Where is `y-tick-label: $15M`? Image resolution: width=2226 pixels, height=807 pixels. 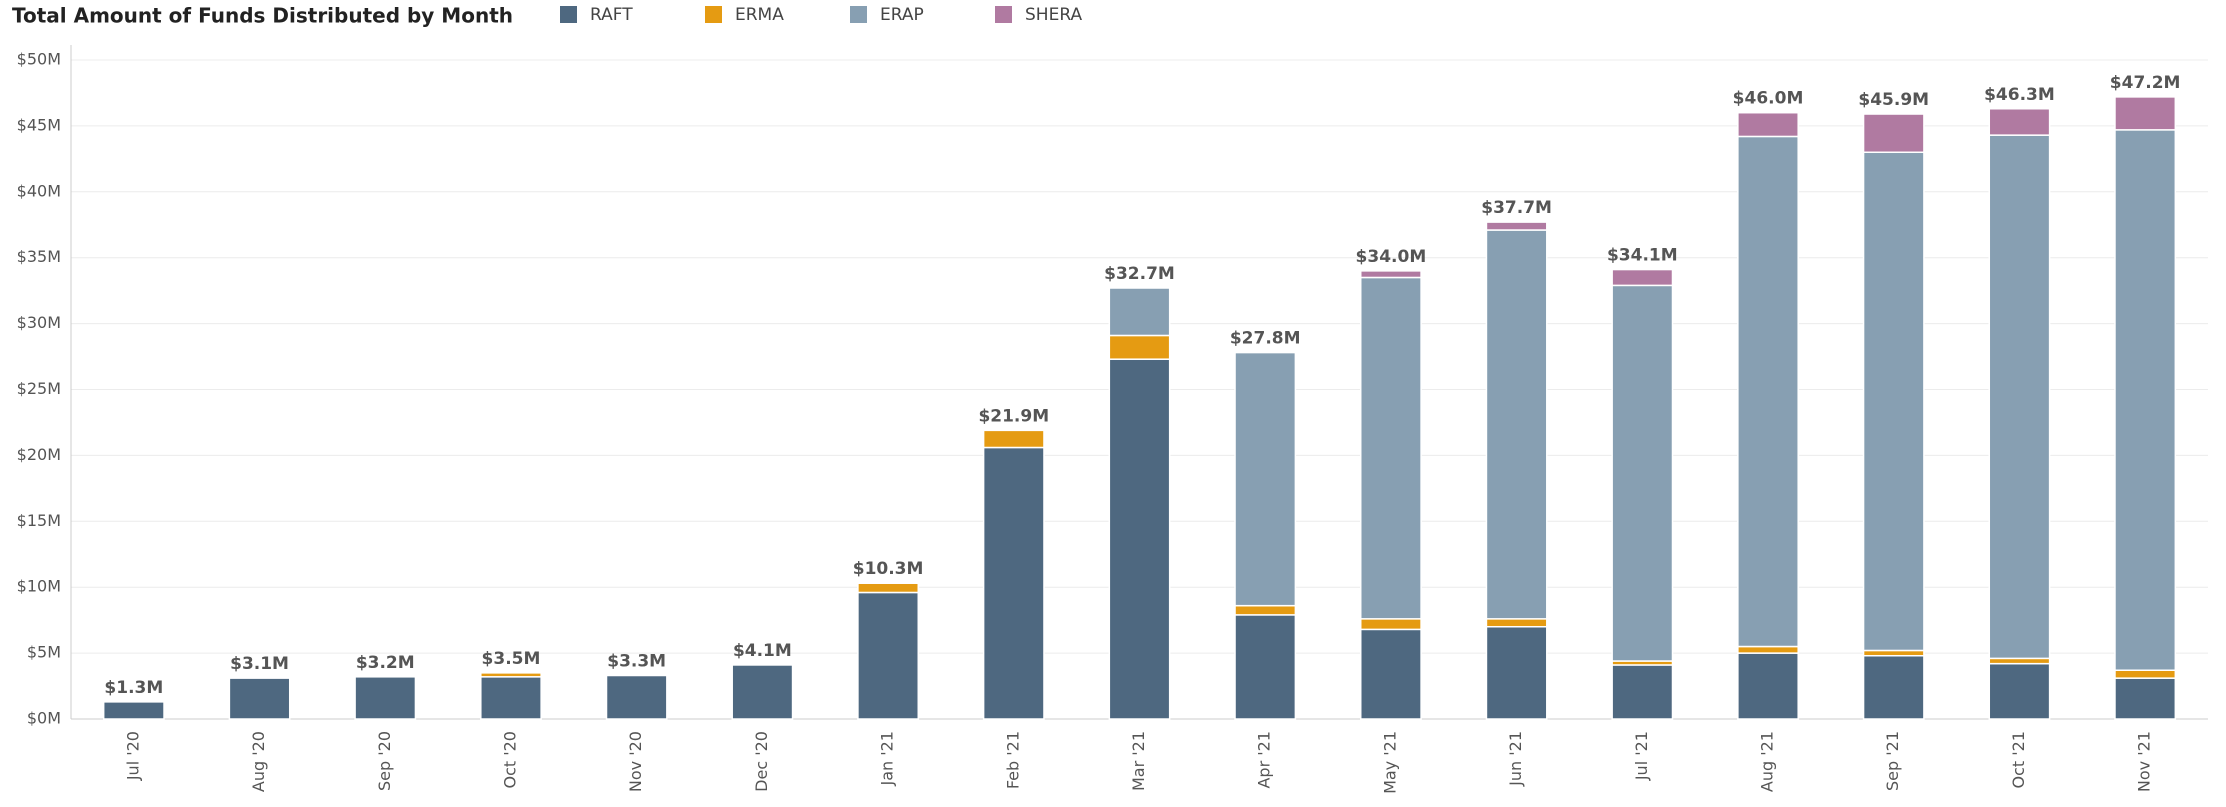
y-tick-label: $15M is located at coordinates (39, 520).